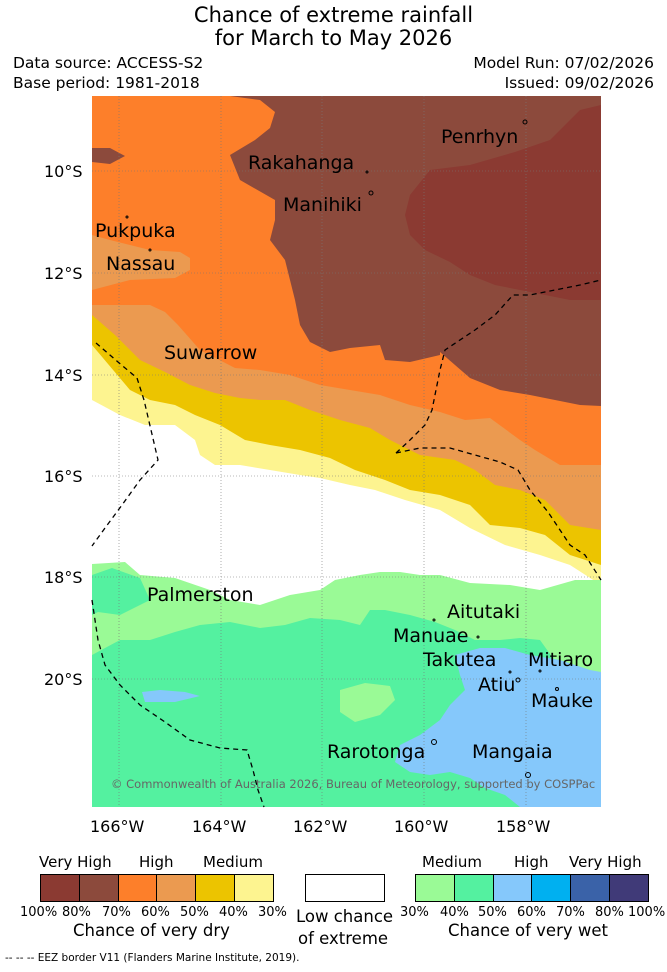 This screenshot has width=667, height=972. What do you see at coordinates (531, 912) in the screenshot?
I see `wet-tick-60: 60%` at bounding box center [531, 912].